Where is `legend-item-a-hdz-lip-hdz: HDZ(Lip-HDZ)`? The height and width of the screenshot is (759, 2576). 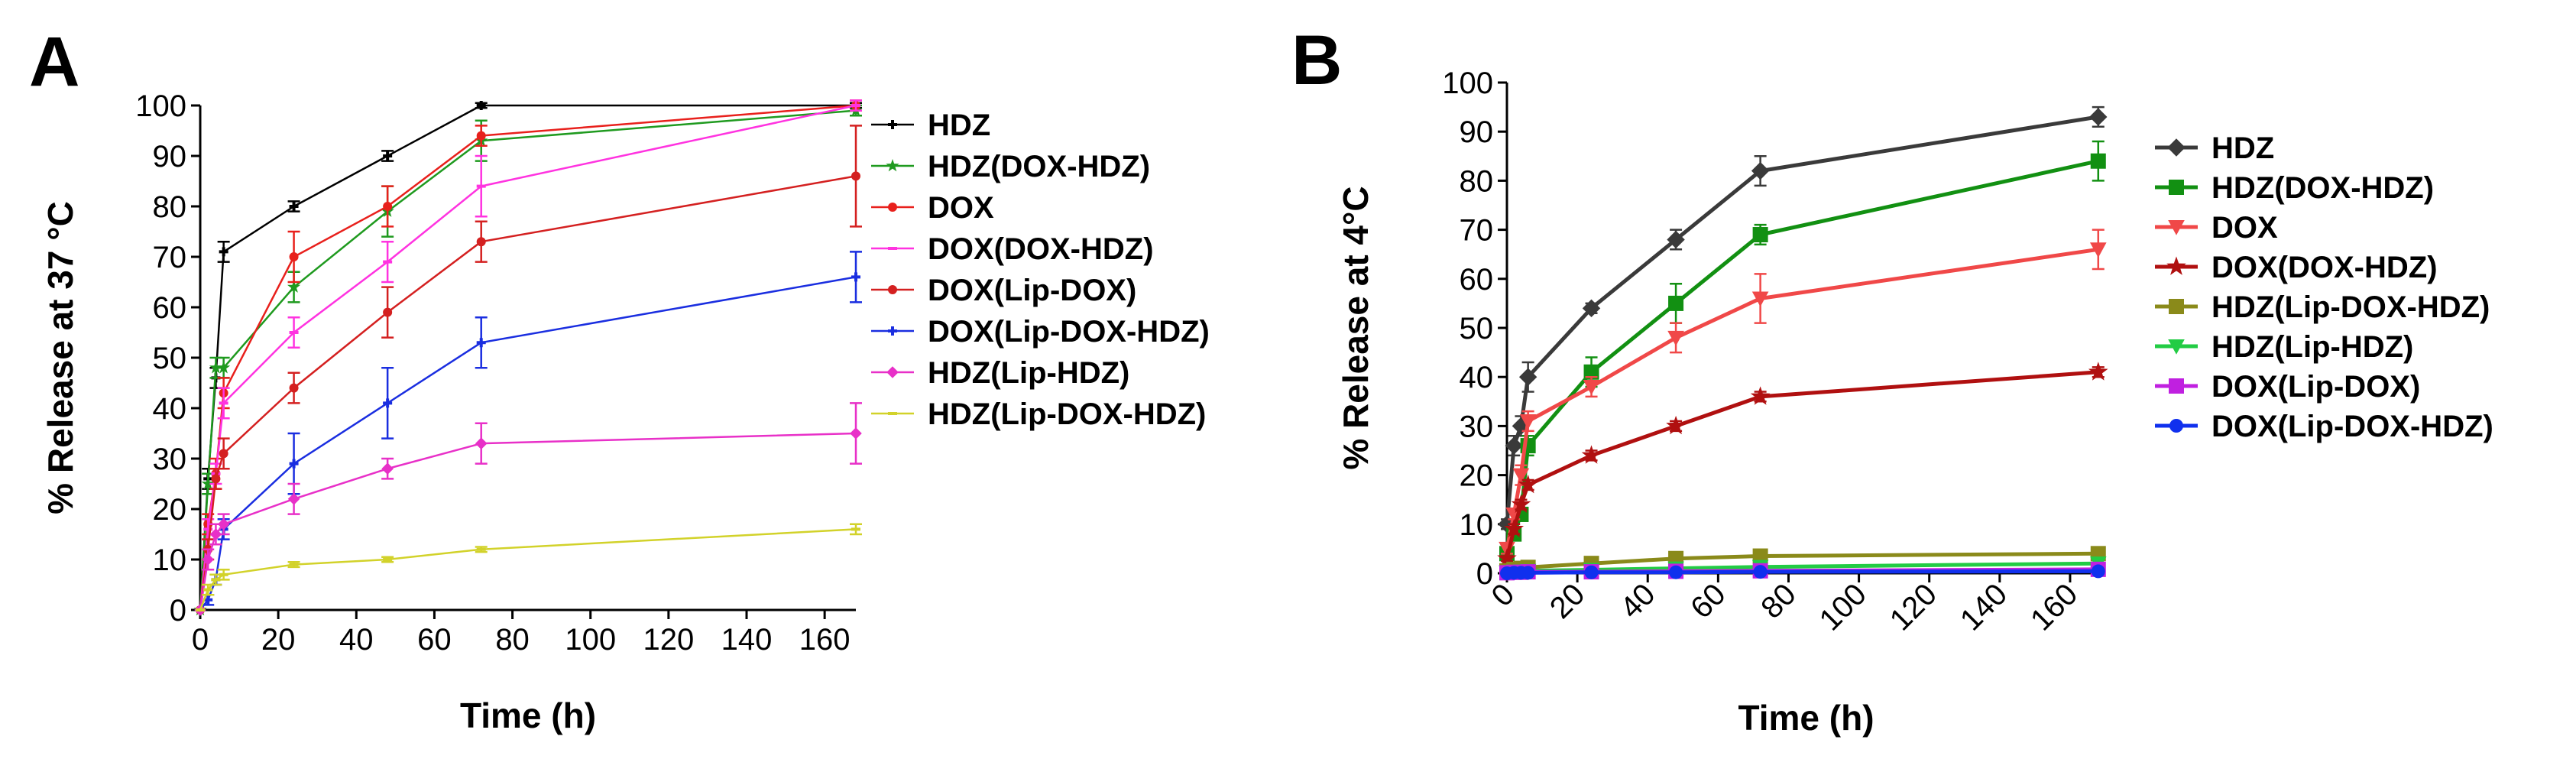 legend-item-a-hdz-lip-hdz: HDZ(Lip-HDZ) is located at coordinates (1000, 373).